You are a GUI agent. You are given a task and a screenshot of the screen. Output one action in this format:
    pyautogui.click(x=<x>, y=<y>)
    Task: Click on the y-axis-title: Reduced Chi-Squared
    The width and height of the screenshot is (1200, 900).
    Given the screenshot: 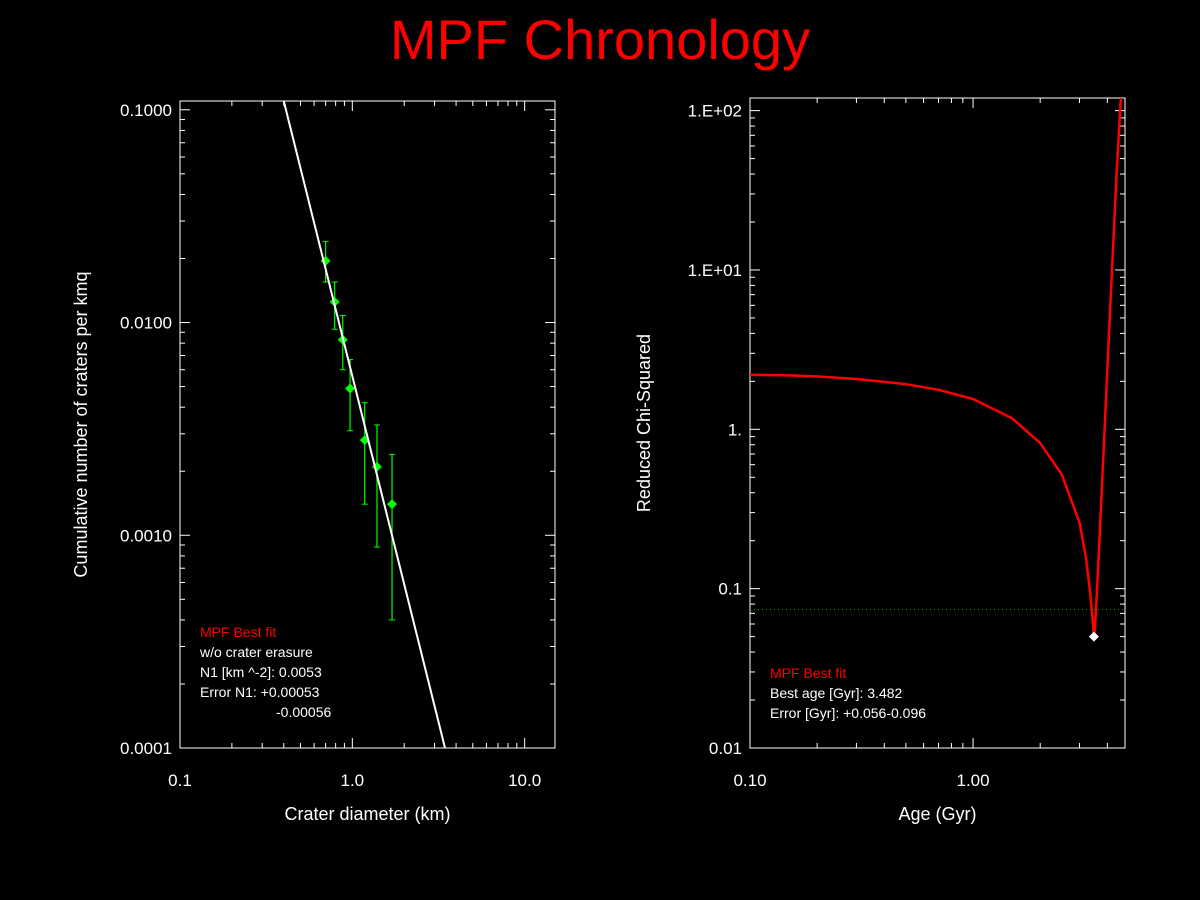 What is the action you would take?
    pyautogui.click(x=644, y=423)
    